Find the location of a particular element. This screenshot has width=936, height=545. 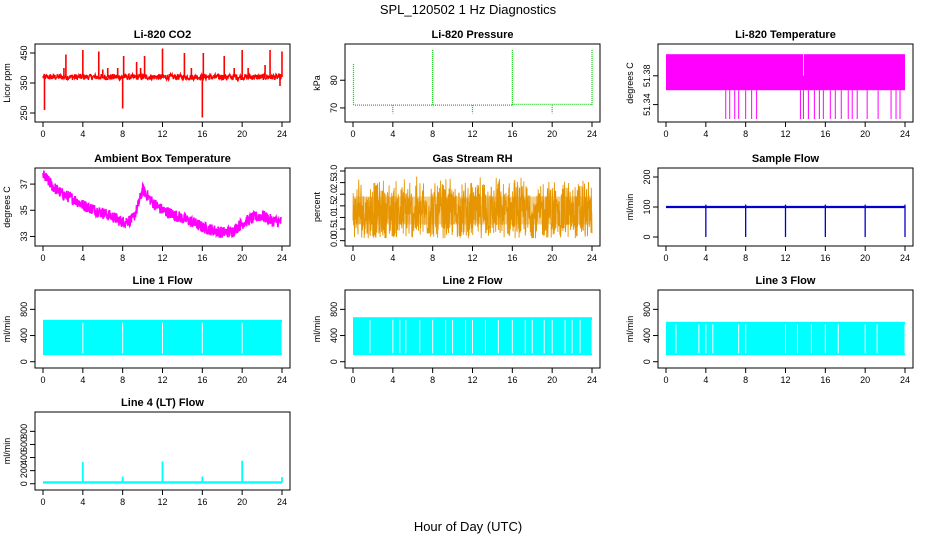

y-tick-label: 51.34 is located at coordinates (647, 104).